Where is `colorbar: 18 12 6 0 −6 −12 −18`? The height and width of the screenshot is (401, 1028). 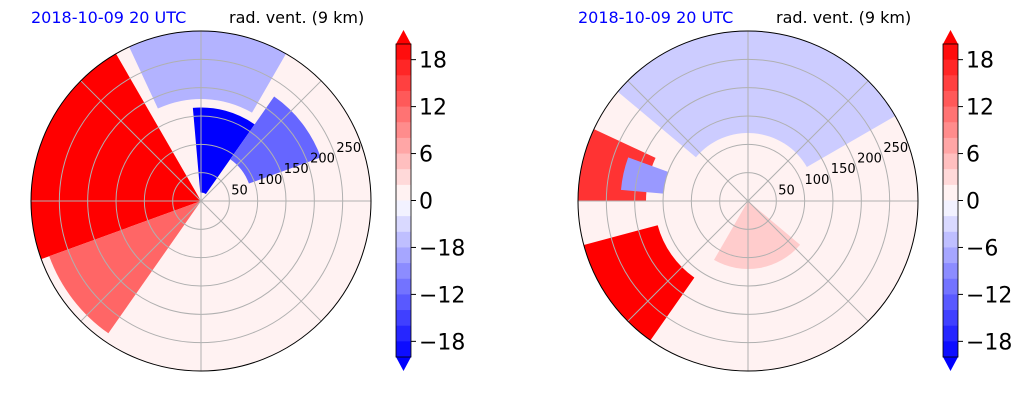
colorbar: 18 12 6 0 −6 −12 −18 is located at coordinates (977, 200).